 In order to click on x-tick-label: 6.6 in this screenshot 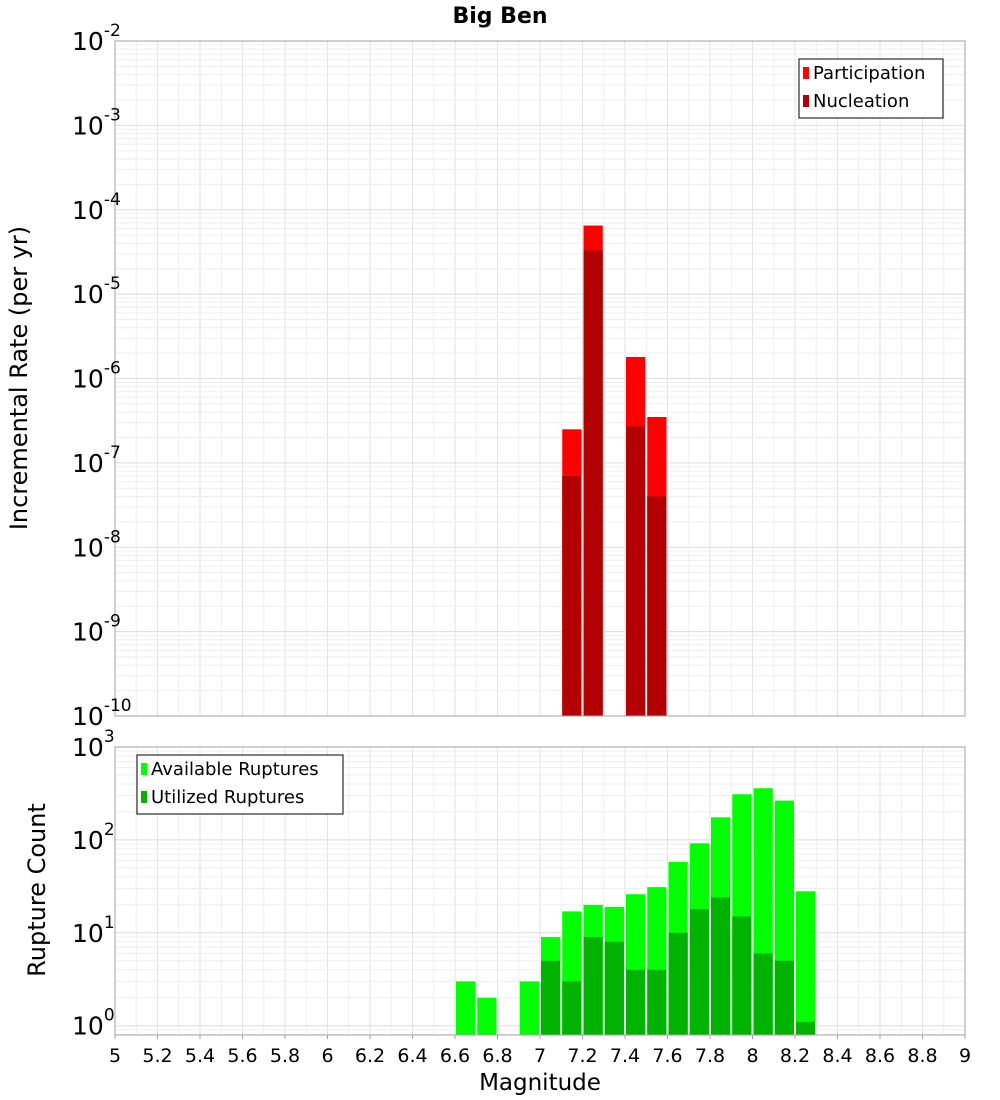, I will do `click(455, 1056)`.